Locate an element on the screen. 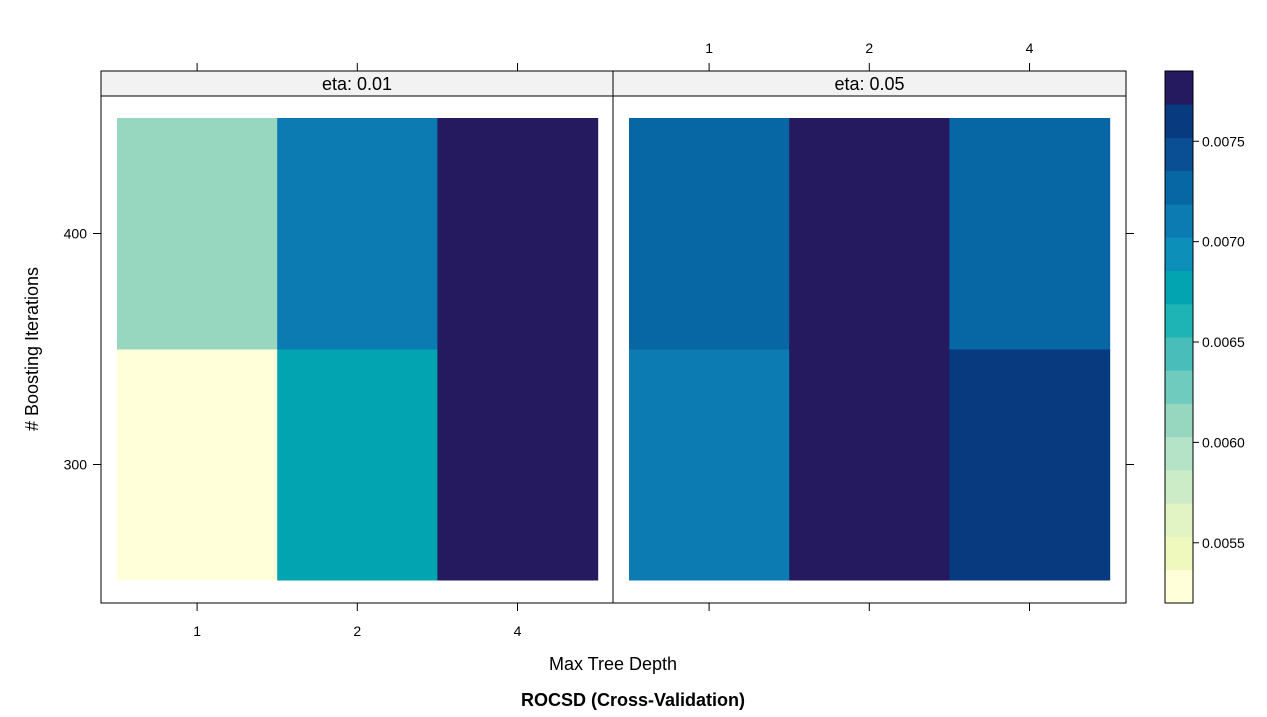 The image size is (1267, 717). colorbar-tick-label: 0.0070 is located at coordinates (1223, 242).